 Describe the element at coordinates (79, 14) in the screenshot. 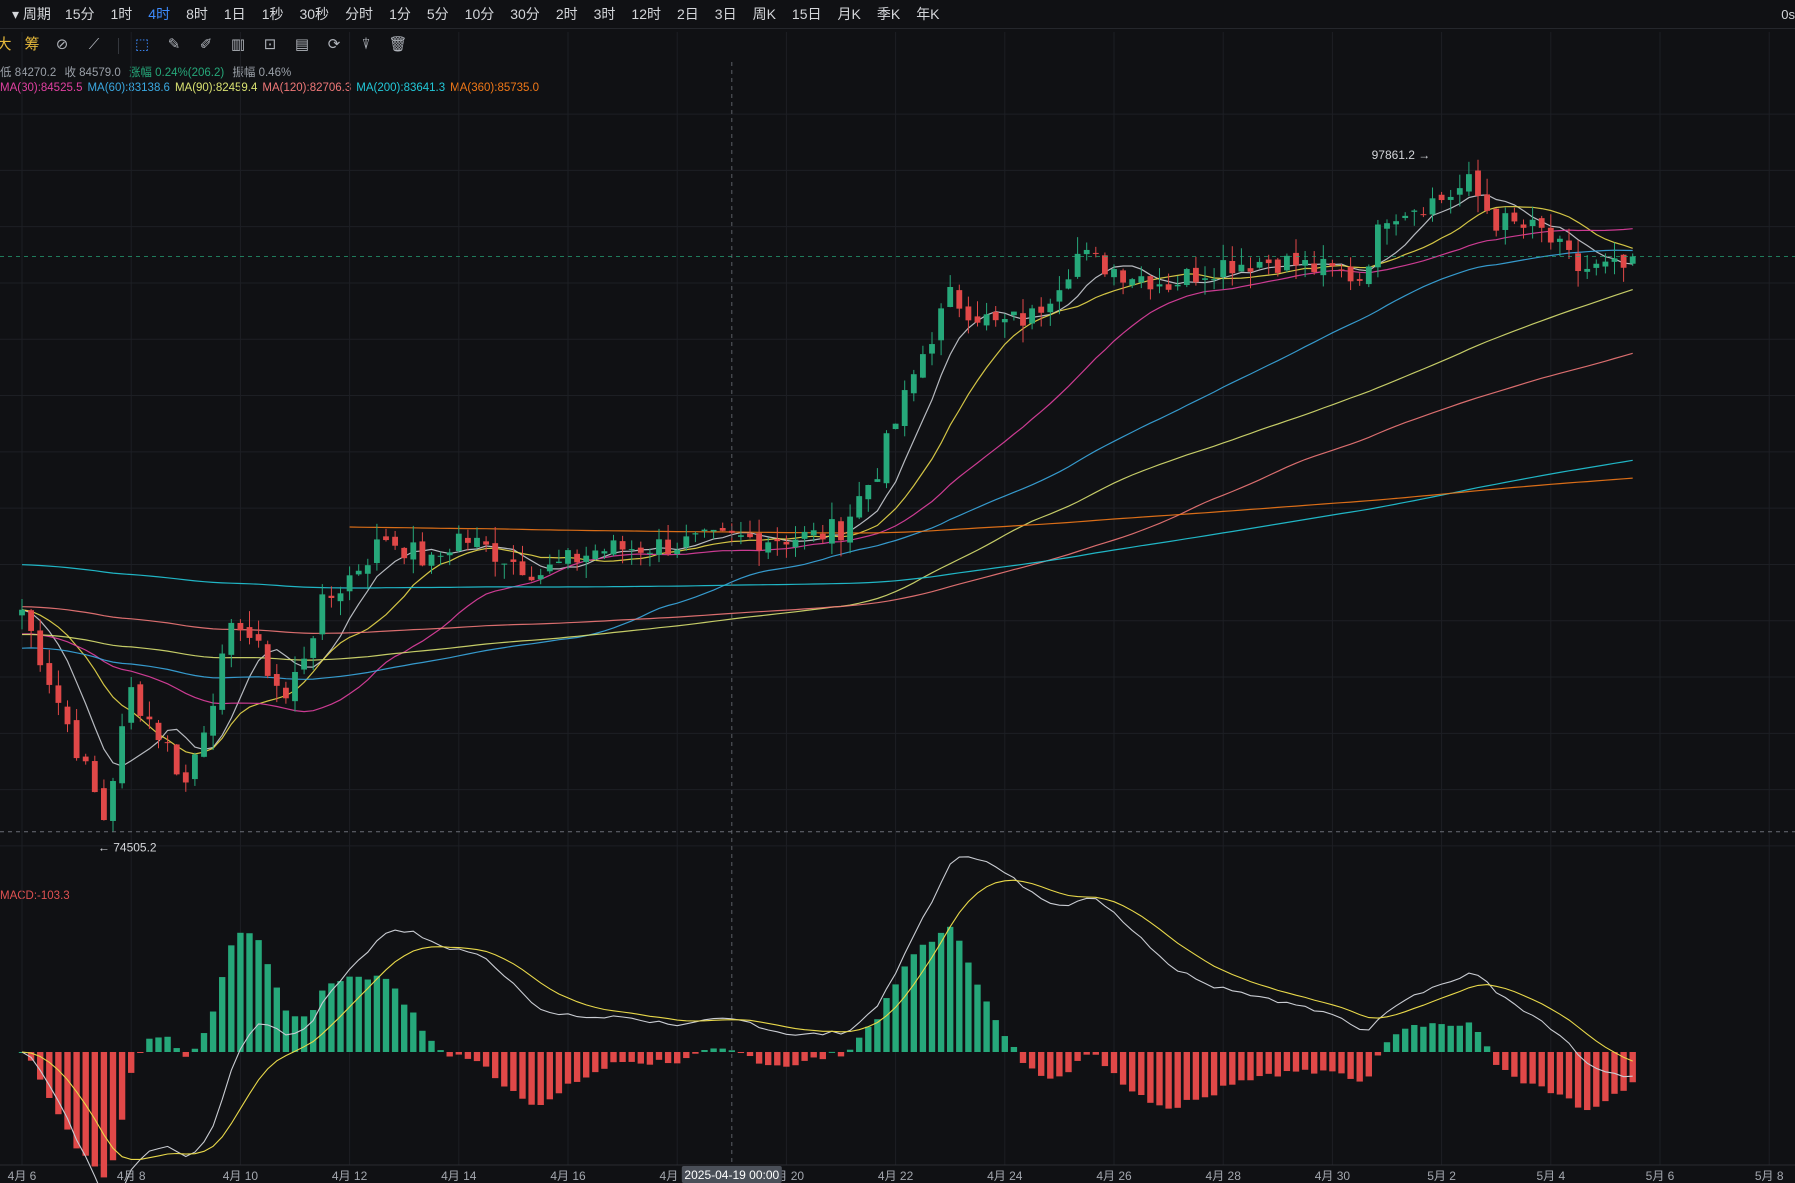

I see `timeframe-0: 15分` at that location.